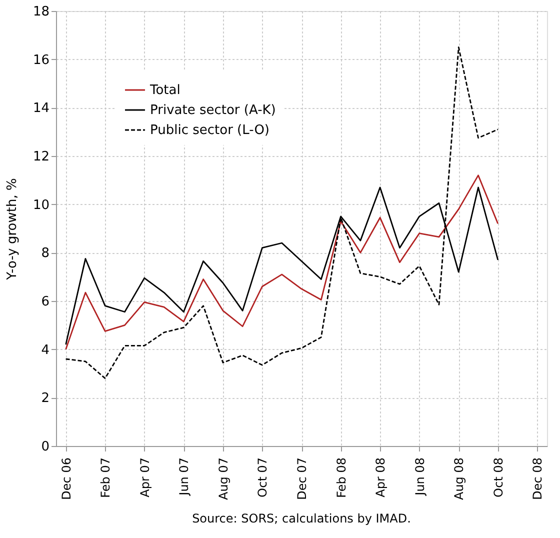 Image resolution: width=560 pixels, height=538 pixels. What do you see at coordinates (184, 477) in the screenshot?
I see `x-tick-label: Jun 07` at bounding box center [184, 477].